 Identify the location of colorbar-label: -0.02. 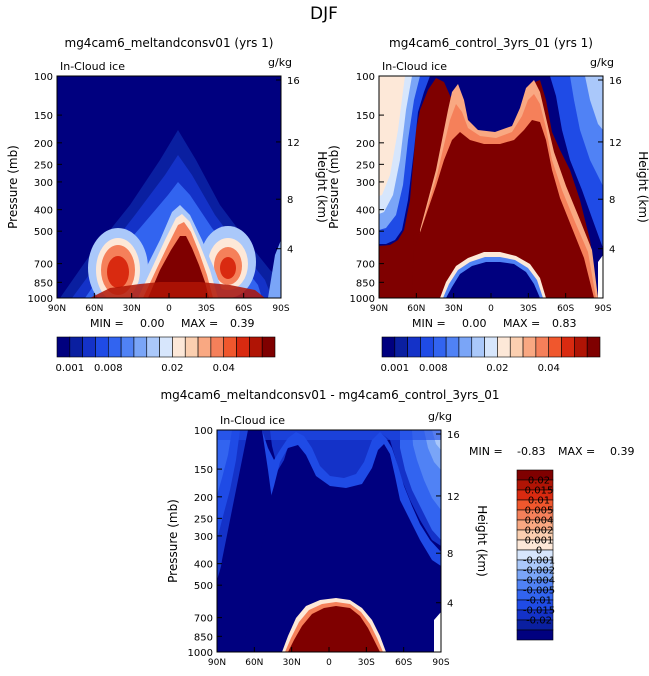
(539, 621).